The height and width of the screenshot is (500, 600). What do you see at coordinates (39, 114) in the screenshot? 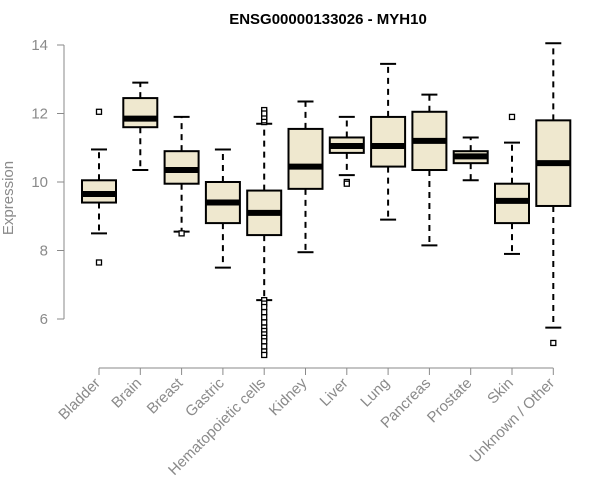
I see `y-tick-label: 12` at bounding box center [39, 114].